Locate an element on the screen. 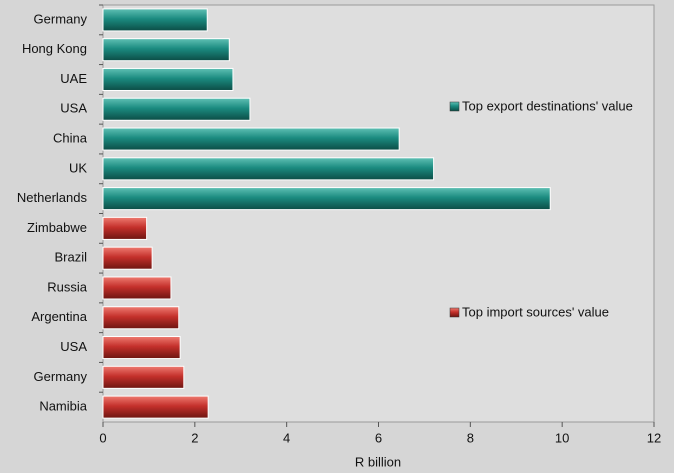 The height and width of the screenshot is (473, 674). x-tick-label: 10 is located at coordinates (562, 437).